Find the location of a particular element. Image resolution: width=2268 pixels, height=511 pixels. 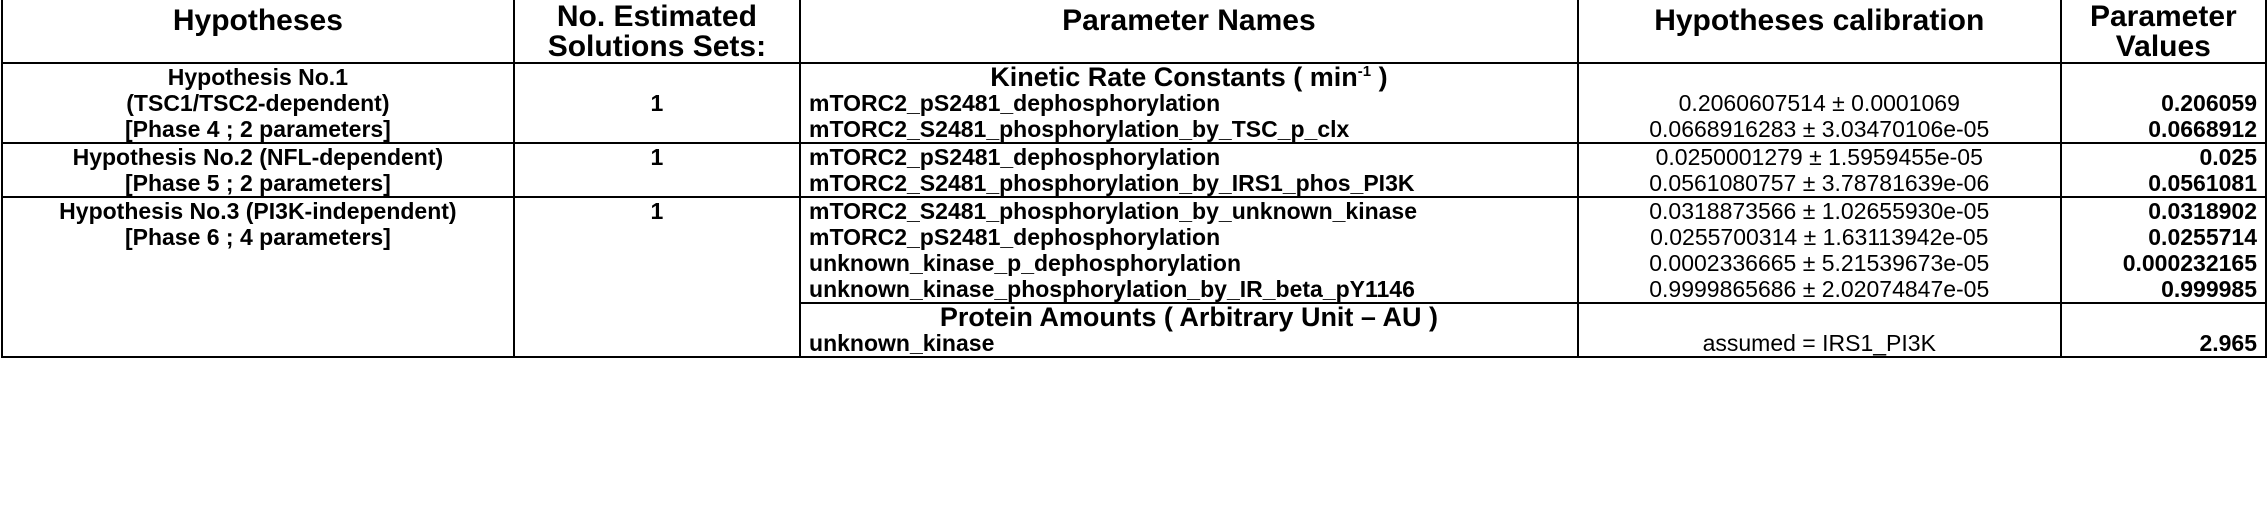

calibration-value: 0.9999865686 ± 2.02074847e-05 is located at coordinates (1819, 289).